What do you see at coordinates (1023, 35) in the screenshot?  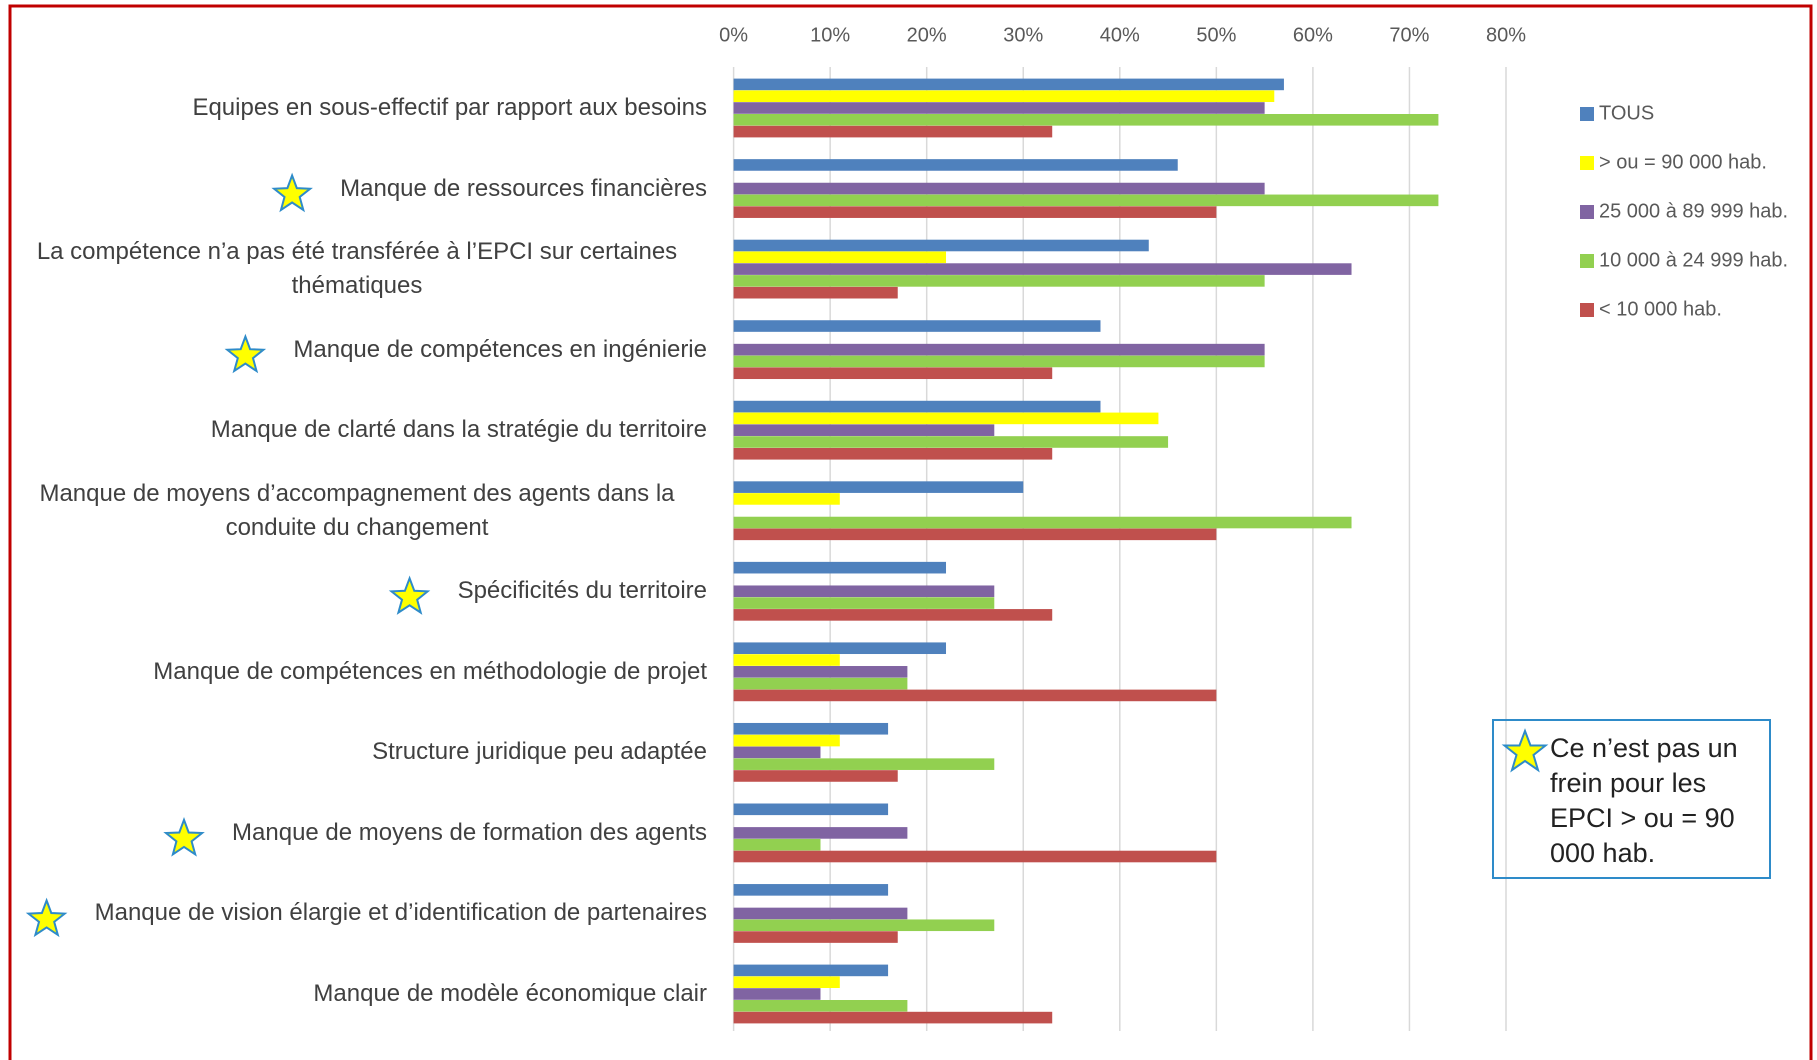 I see `x-tick-label: 30%` at bounding box center [1023, 35].